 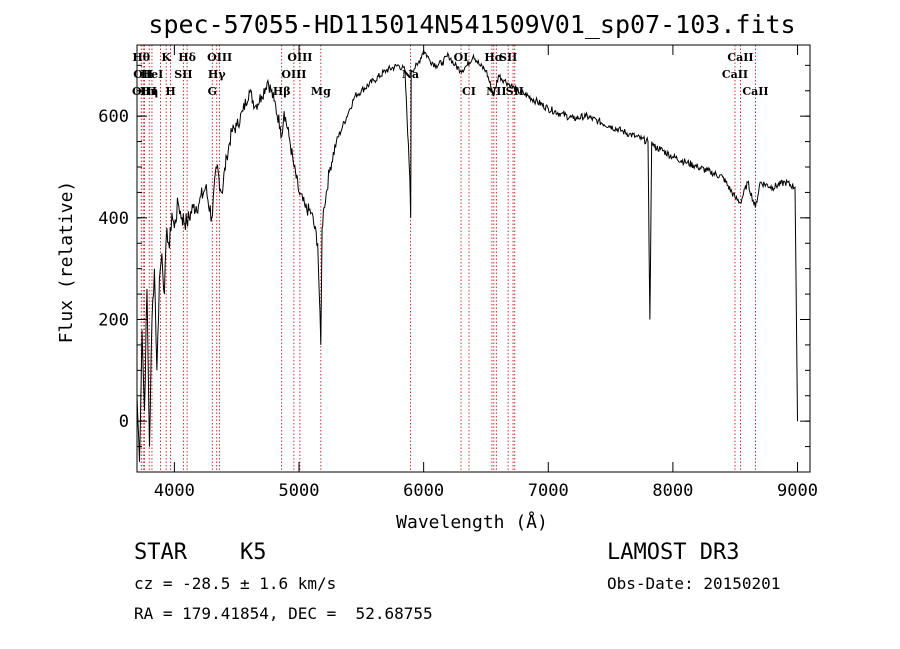 I want to click on observation-date: Obs-Date: 20150201, so click(x=694, y=583).